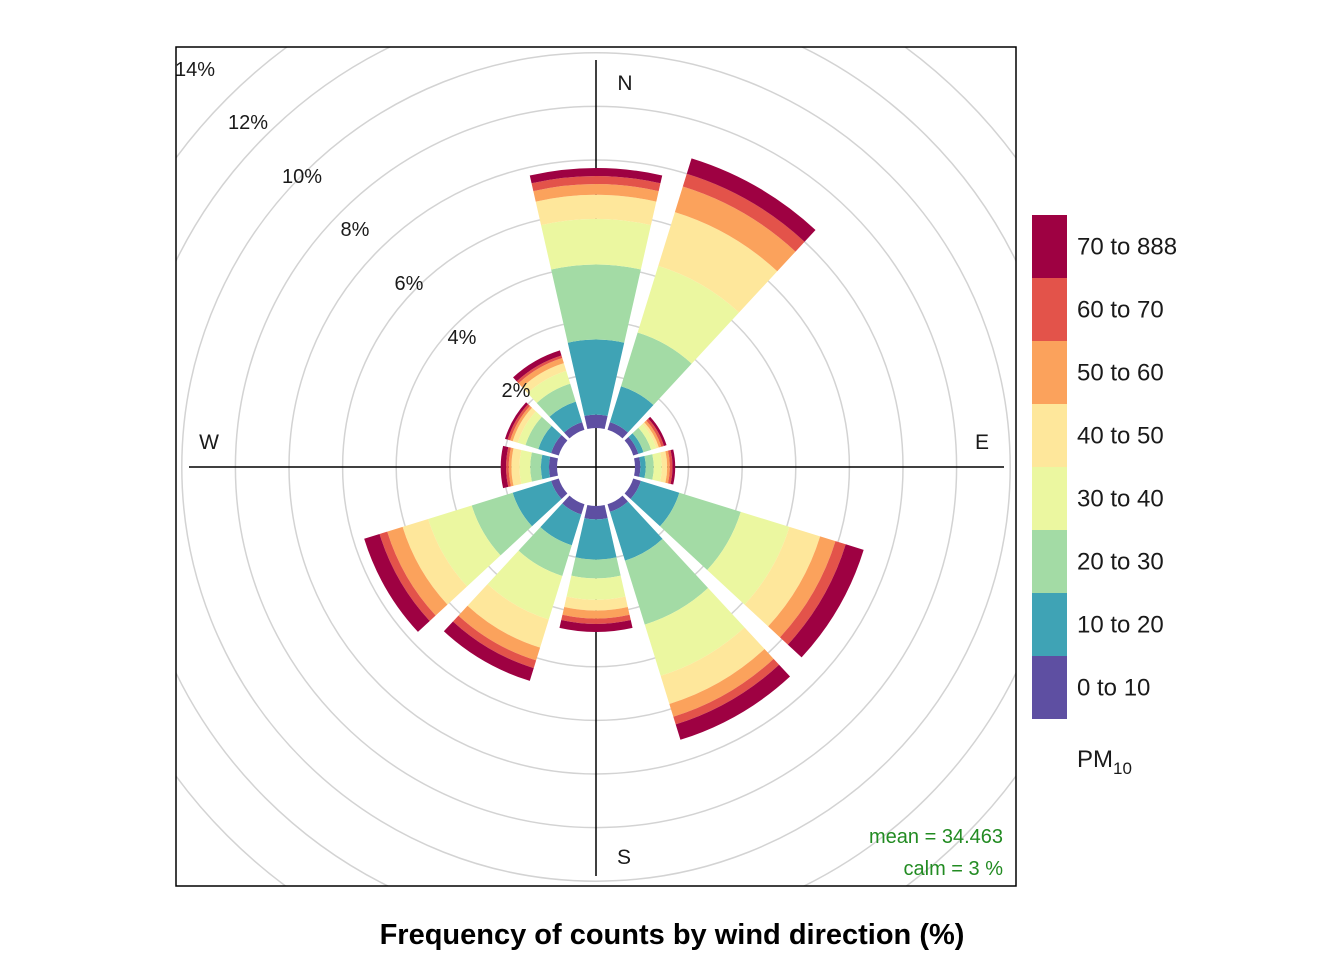  I want to click on legend-label: 50 to 60, so click(1120, 373).